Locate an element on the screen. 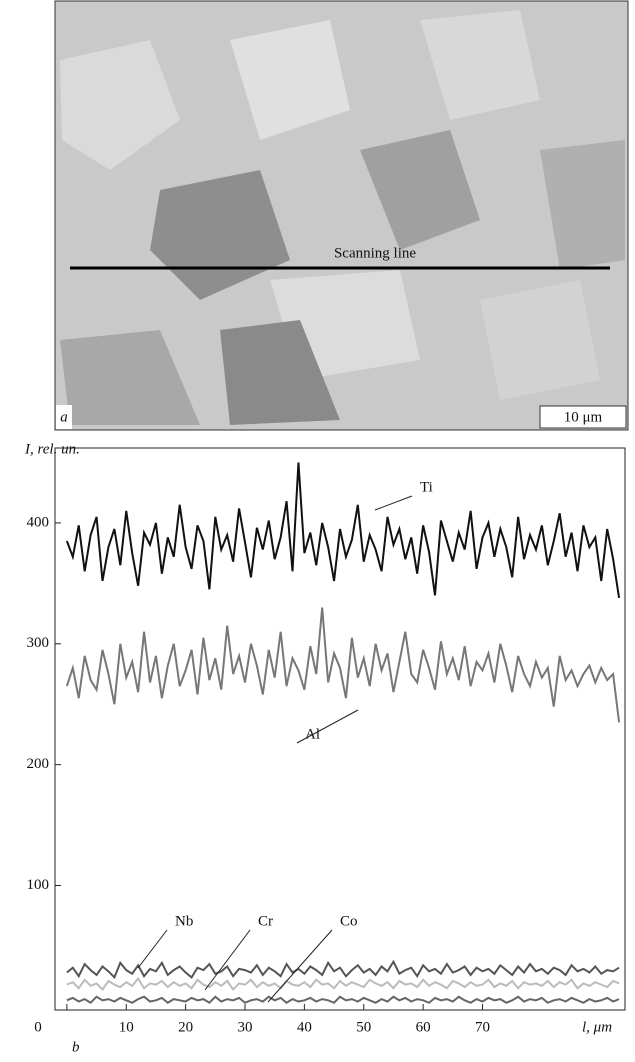 The image size is (635, 1062). scale-bar-label: 10 μm is located at coordinates (583, 417).